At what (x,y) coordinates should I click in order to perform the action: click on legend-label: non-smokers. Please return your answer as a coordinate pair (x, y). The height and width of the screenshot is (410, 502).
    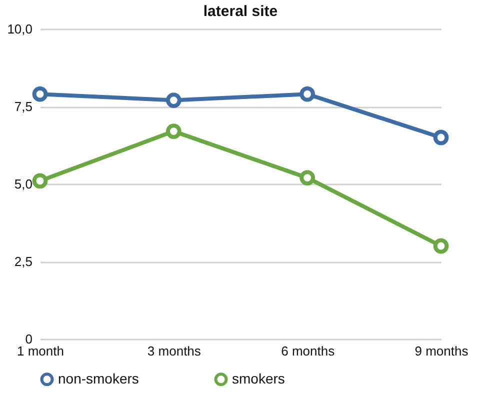
    Looking at the image, I should click on (98, 378).